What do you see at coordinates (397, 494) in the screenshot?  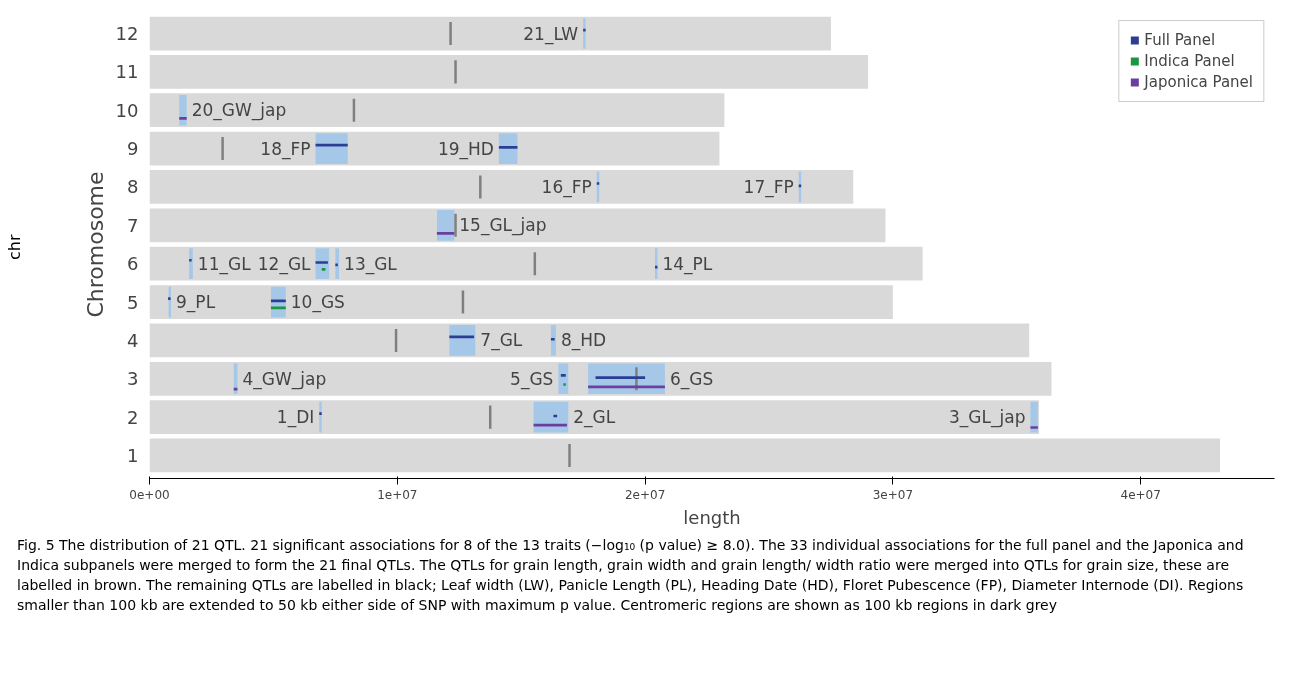 I see `x-tick-label: 1e+07` at bounding box center [397, 494].